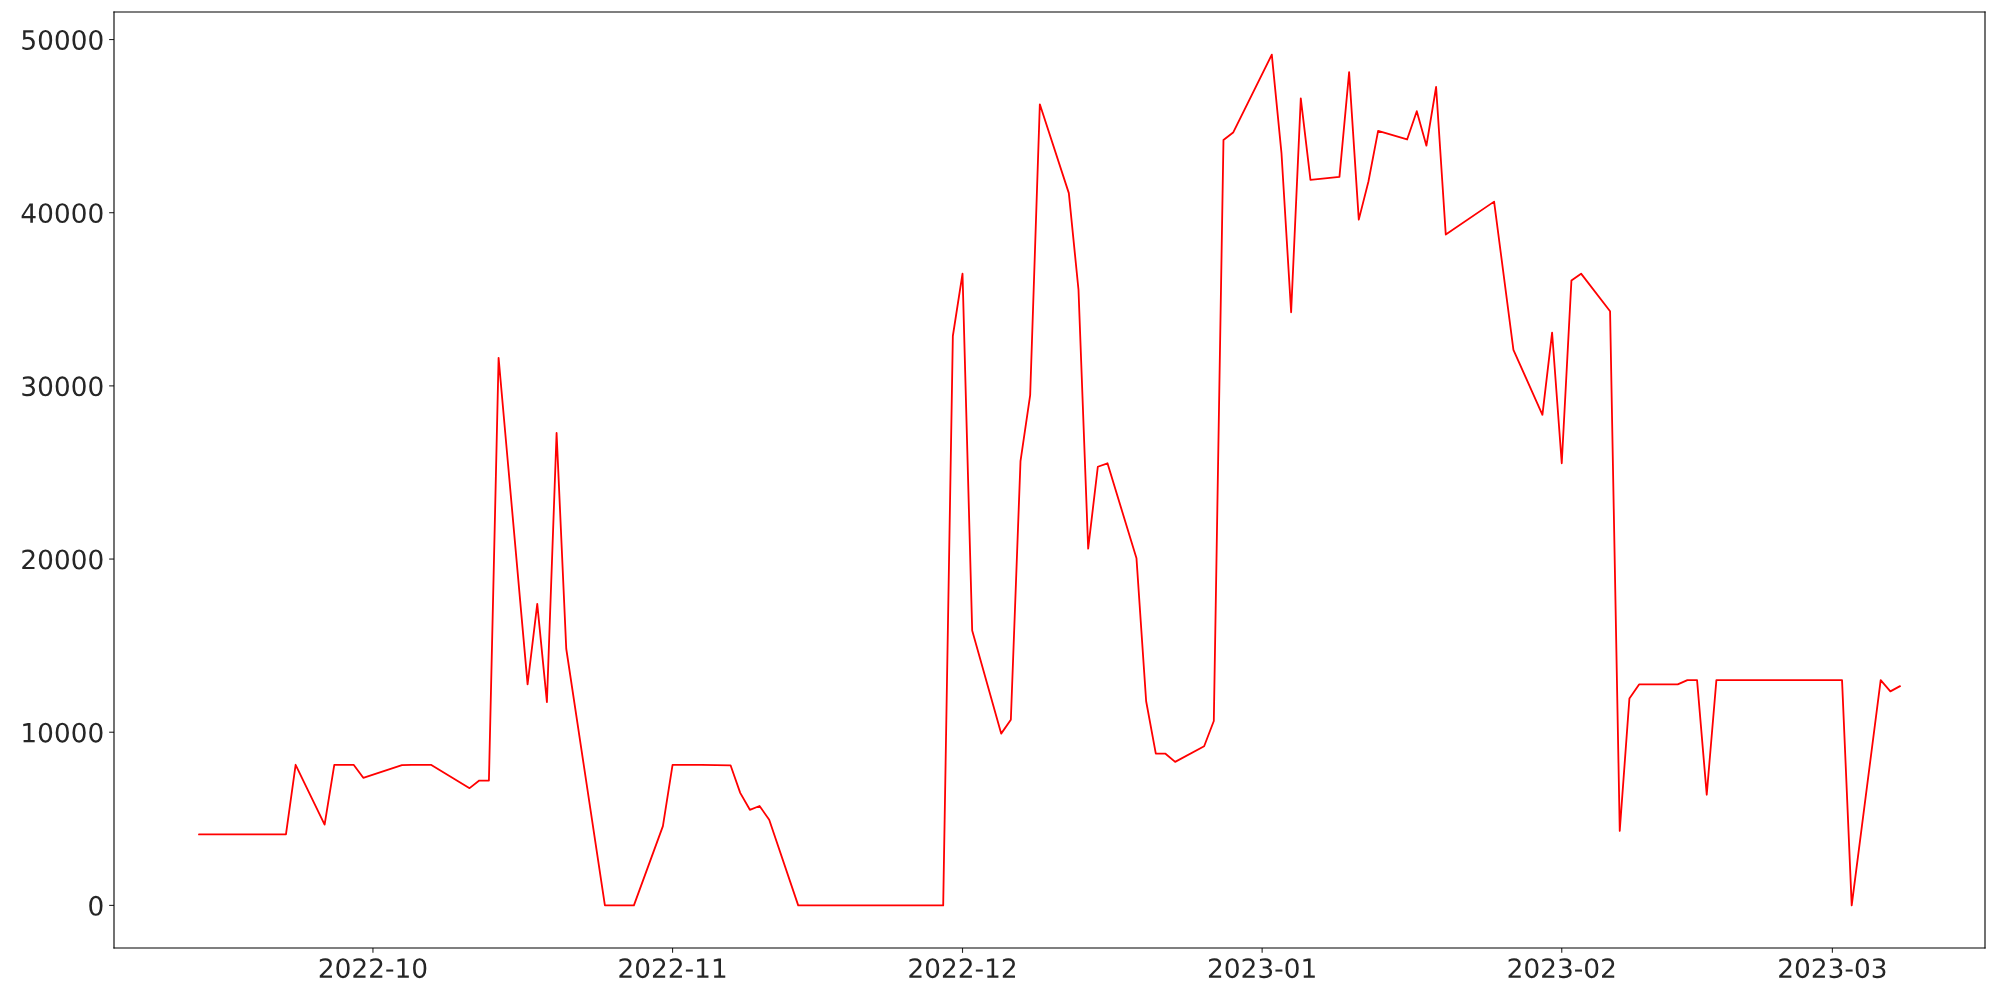 This screenshot has width=2000, height=1000. I want to click on x-tick-label: 2022-10, so click(373, 968).